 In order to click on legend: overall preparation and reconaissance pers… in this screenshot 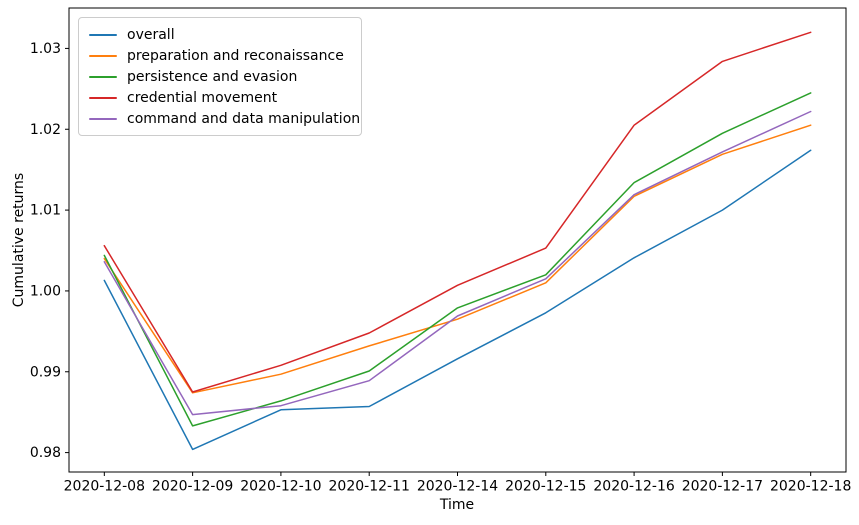, I will do `click(220, 76)`.